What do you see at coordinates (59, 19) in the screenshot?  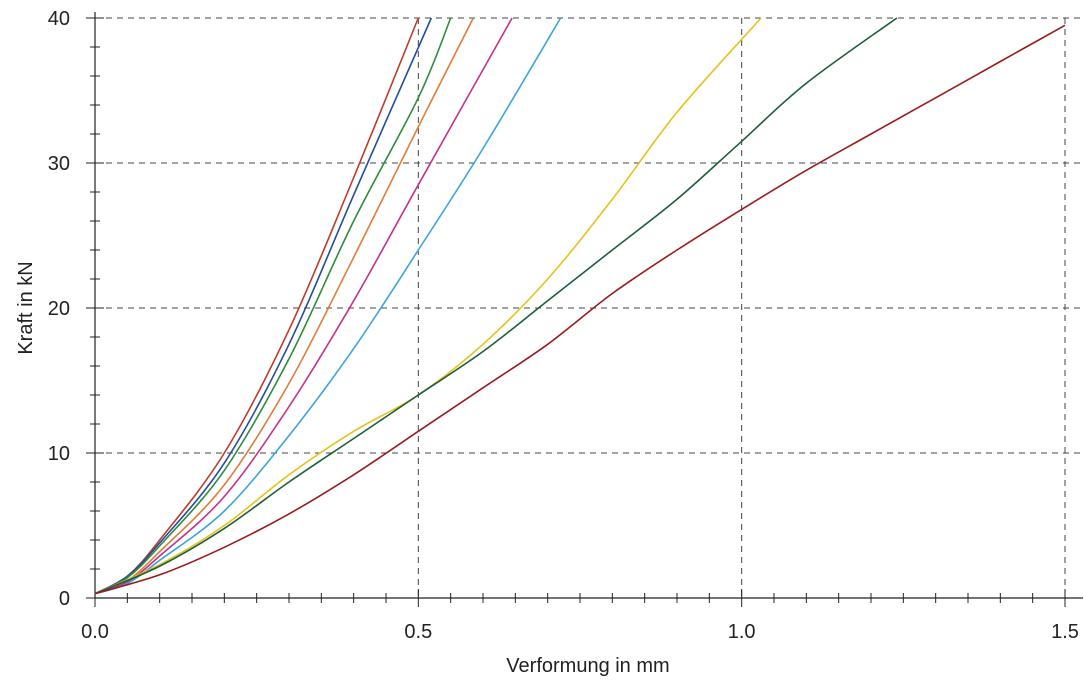 I see `y-tick-label: 40` at bounding box center [59, 19].